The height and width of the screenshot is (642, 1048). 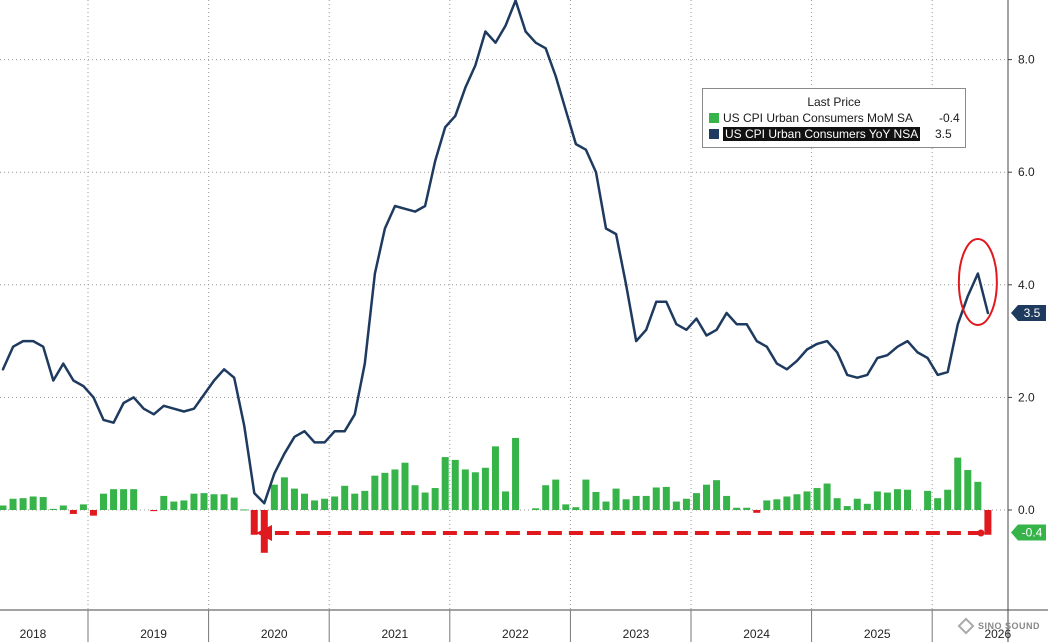 What do you see at coordinates (1026, 60) in the screenshot?
I see `y-tick-label: 8.0` at bounding box center [1026, 60].